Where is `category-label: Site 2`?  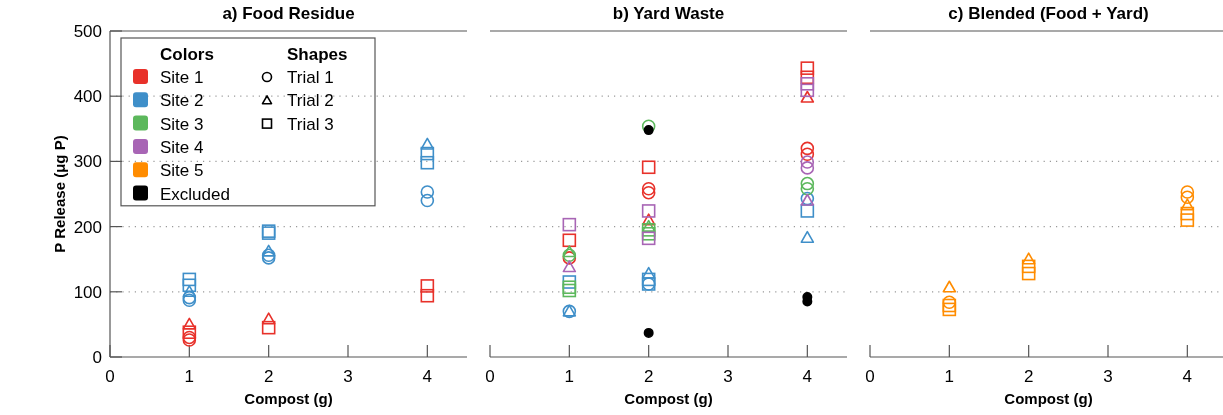 category-label: Site 2 is located at coordinates (182, 101).